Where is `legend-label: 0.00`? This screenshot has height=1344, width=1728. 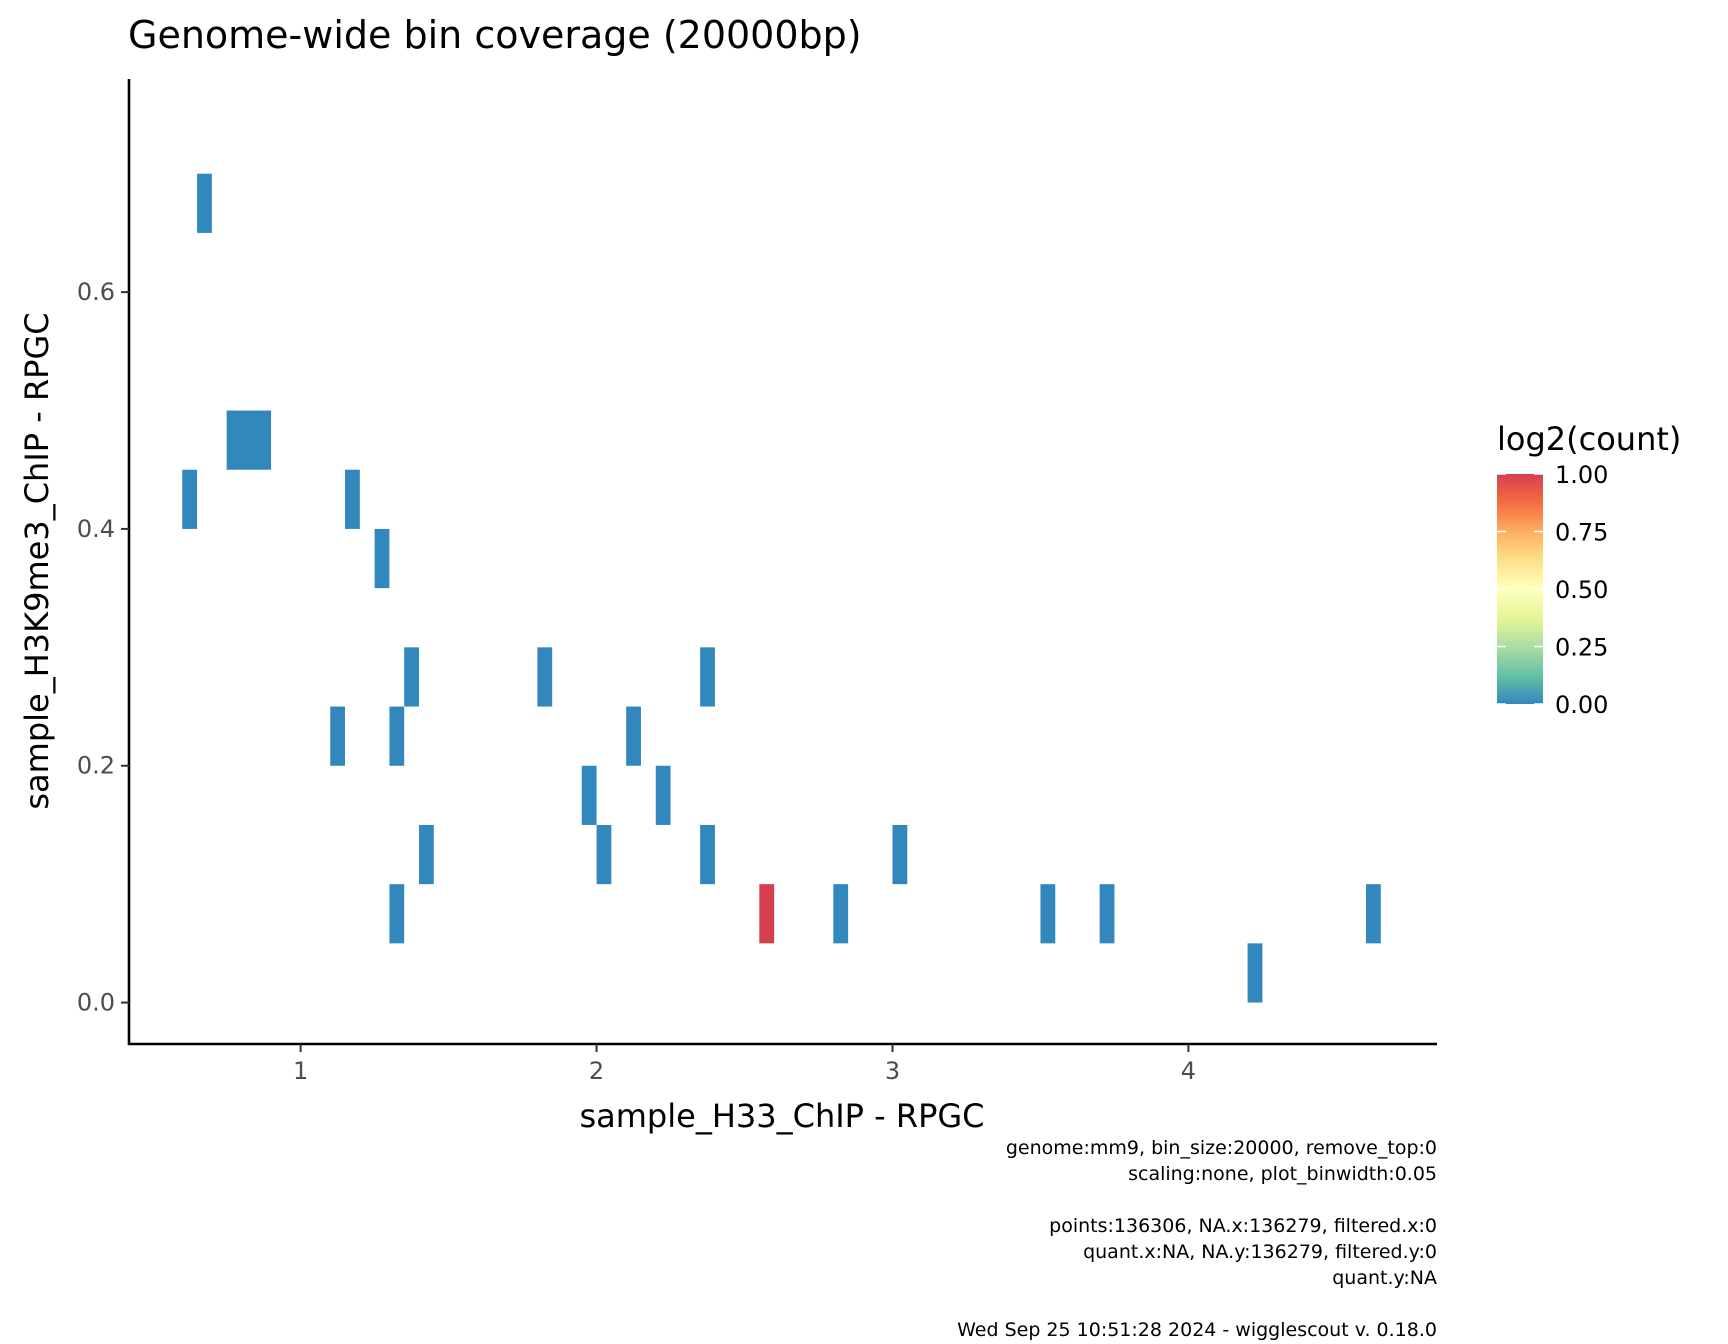 legend-label: 0.00 is located at coordinates (1581, 705).